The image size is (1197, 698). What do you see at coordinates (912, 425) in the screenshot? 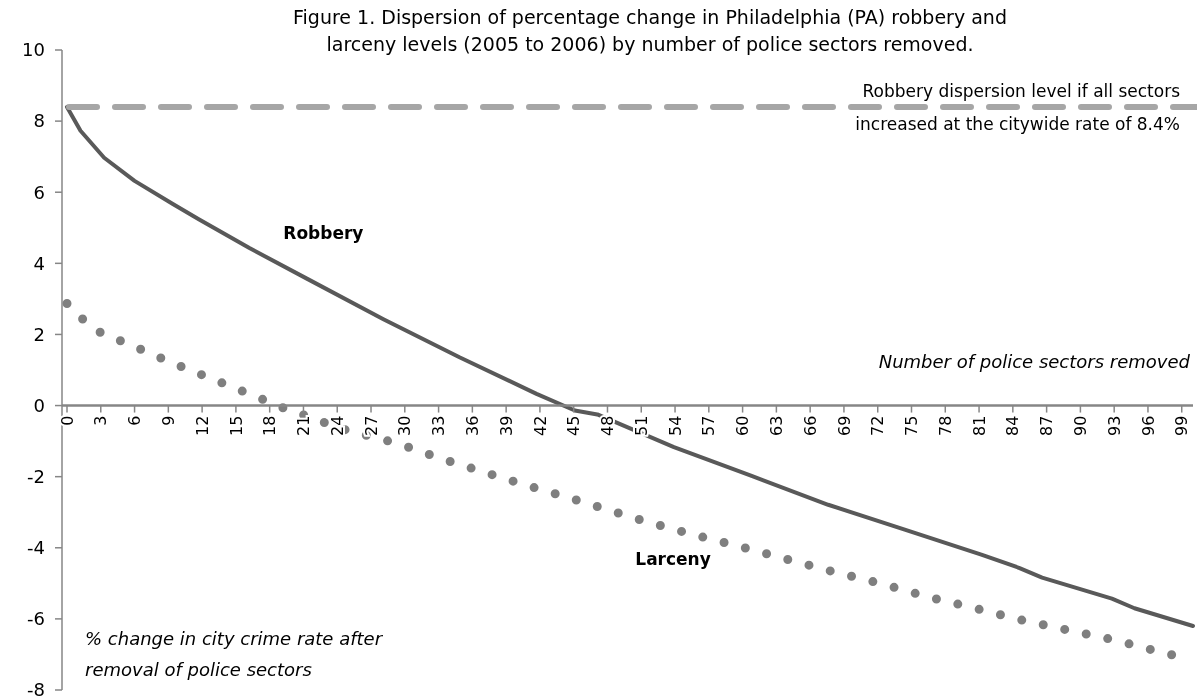
I see `x-tick-label: 75` at bounding box center [912, 425].